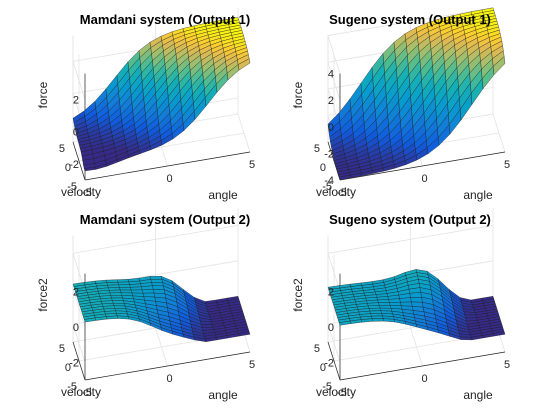  I want to click on plot-title: Mamdani system (Output 2), so click(165, 219).